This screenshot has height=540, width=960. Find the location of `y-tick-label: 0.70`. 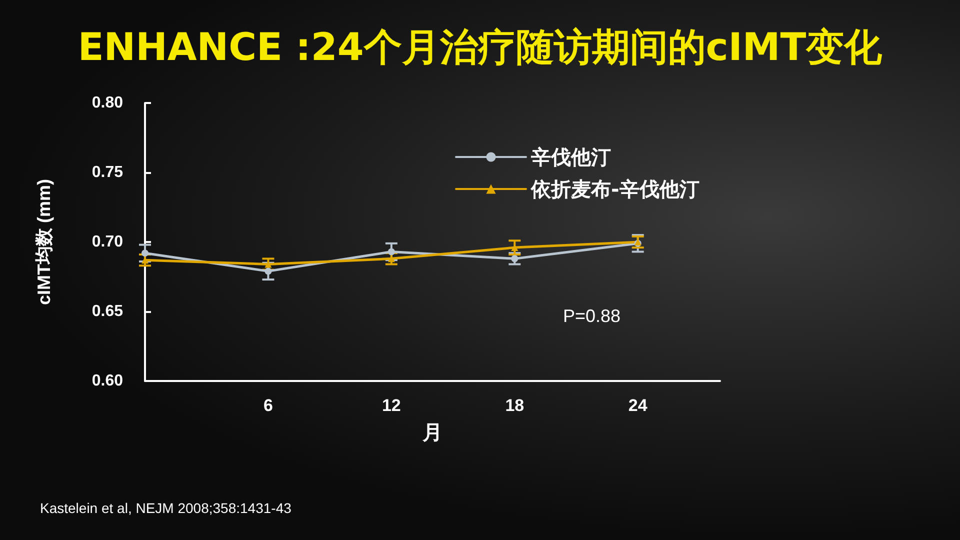

y-tick-label: 0.70 is located at coordinates (108, 242).